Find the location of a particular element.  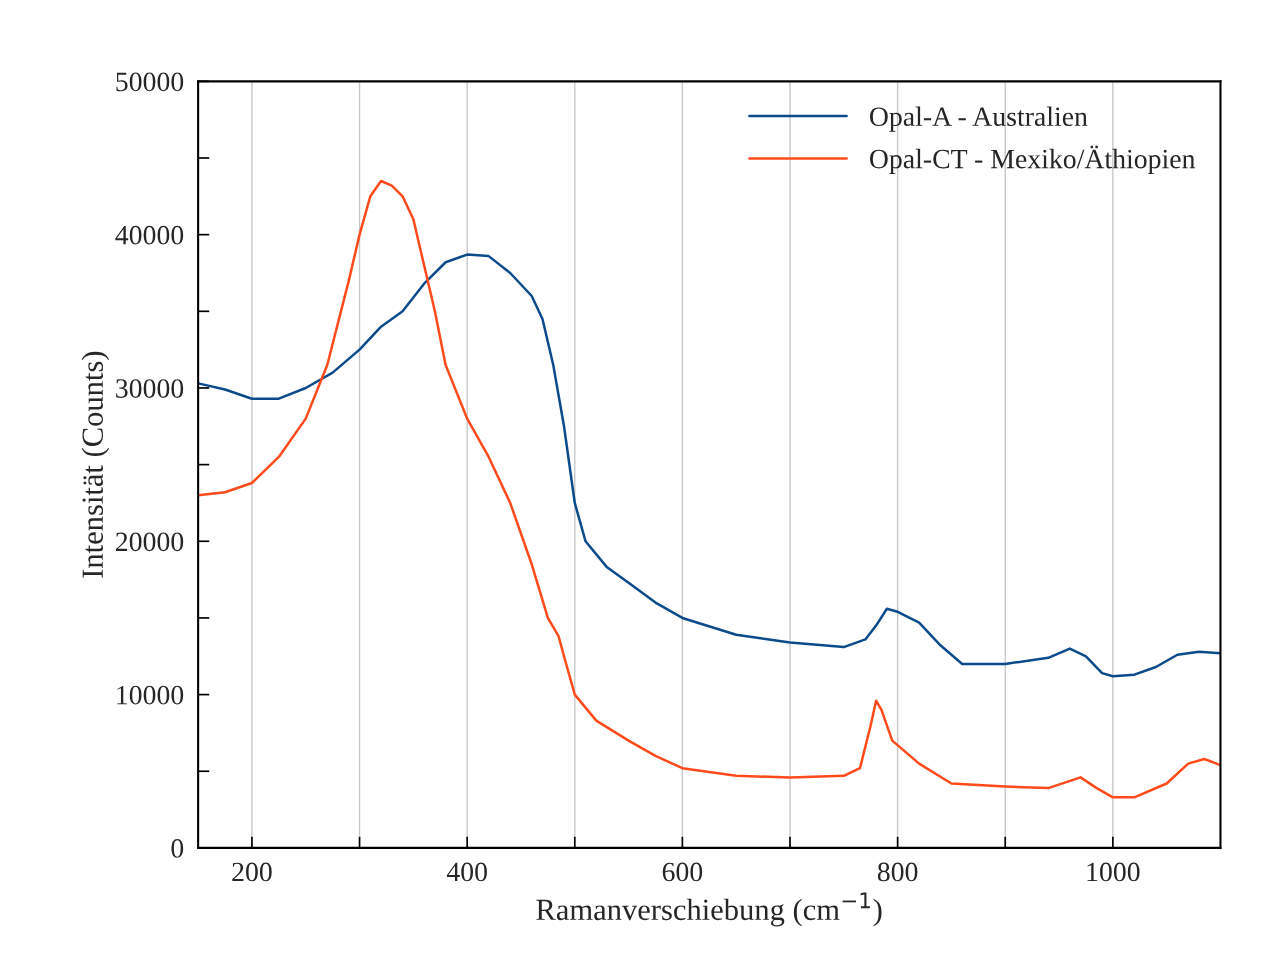

x-tick-label: 400 is located at coordinates (466, 872).